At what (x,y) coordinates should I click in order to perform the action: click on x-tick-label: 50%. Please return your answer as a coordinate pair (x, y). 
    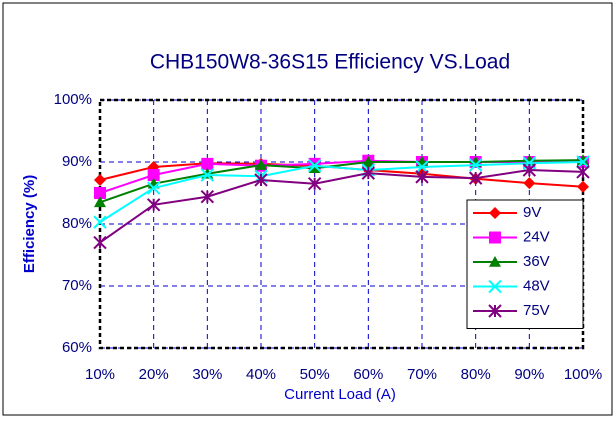
    Looking at the image, I should click on (315, 374).